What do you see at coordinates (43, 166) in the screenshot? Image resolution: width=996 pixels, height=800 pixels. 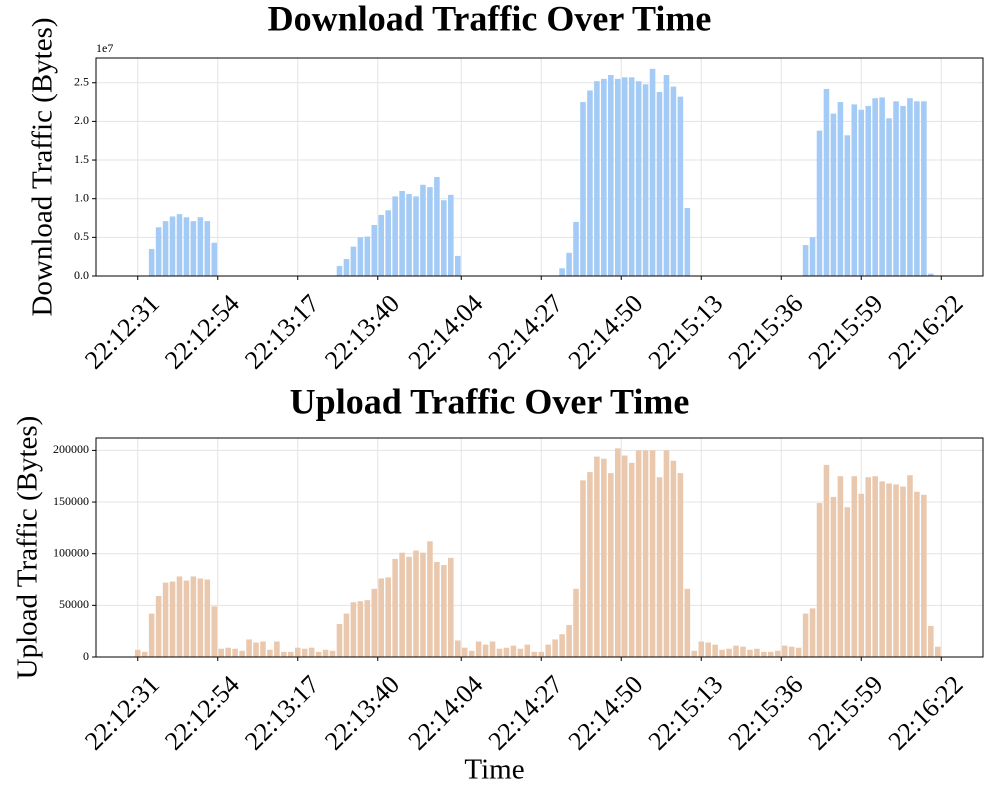 I see `y-axis-label: Download Traffic (Bytes)` at bounding box center [43, 166].